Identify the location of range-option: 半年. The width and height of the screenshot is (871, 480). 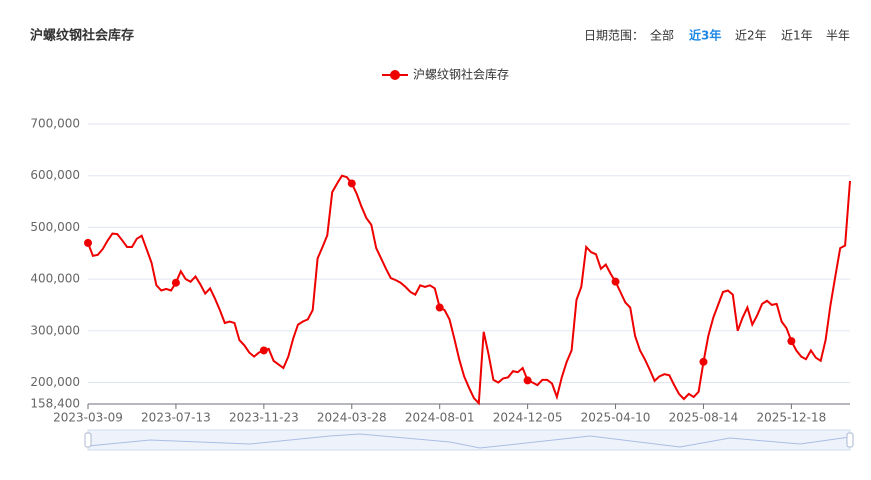
(838, 36).